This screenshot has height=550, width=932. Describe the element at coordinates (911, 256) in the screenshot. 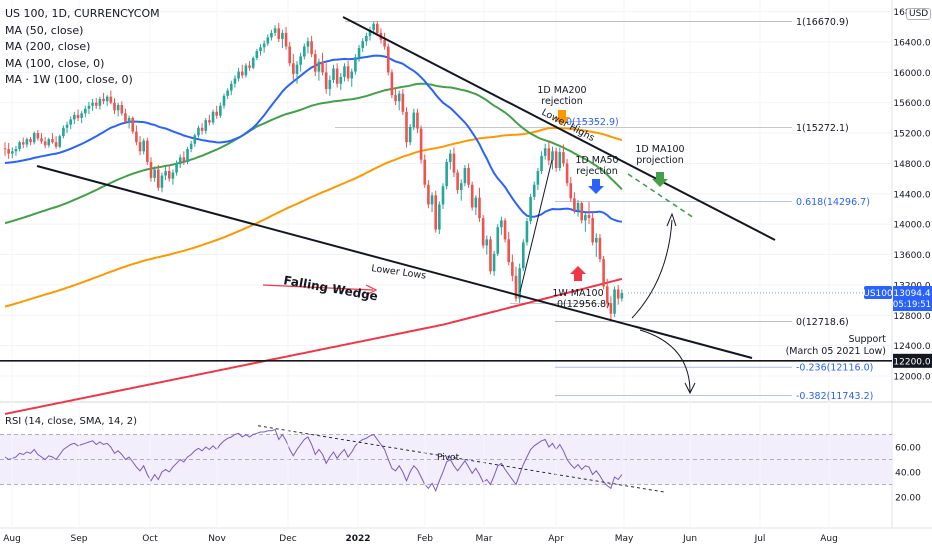

I see `price-tick-label: 13600.0` at that location.